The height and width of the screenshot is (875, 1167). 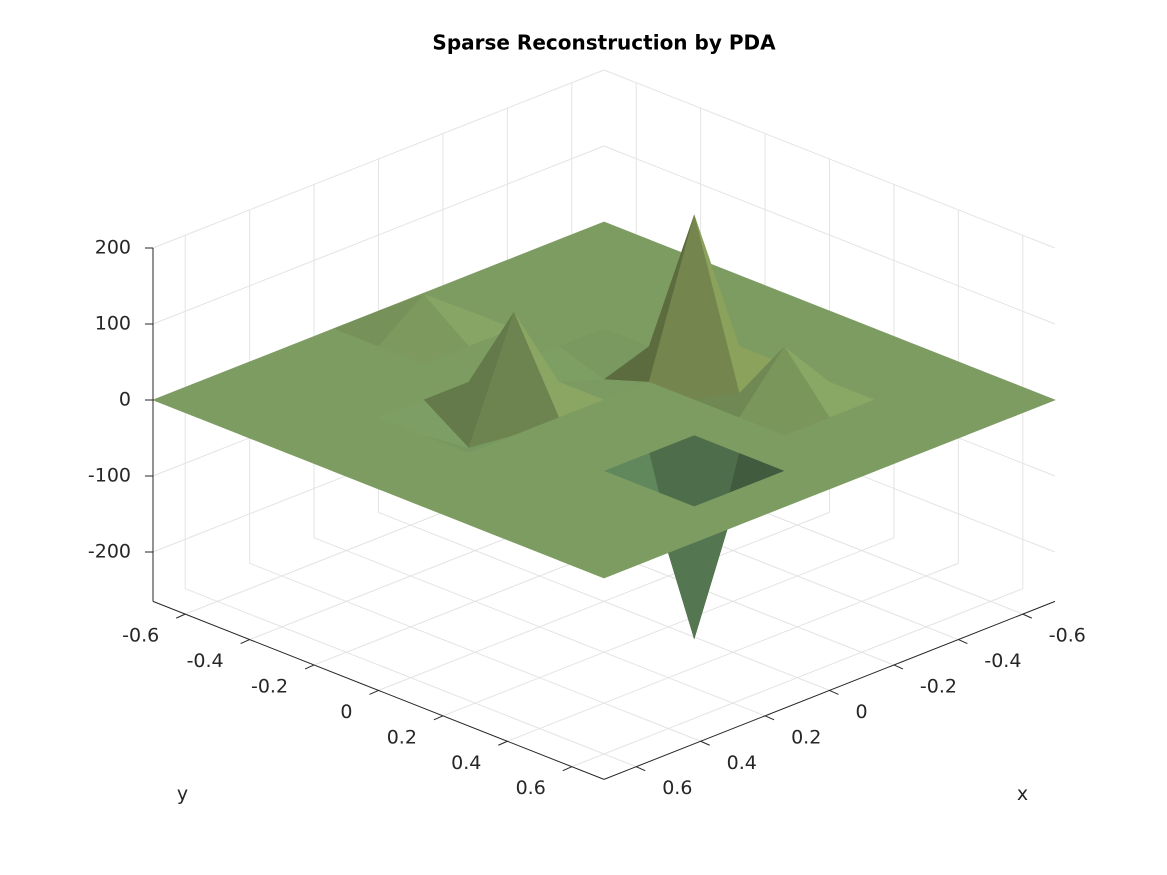 What do you see at coordinates (140, 636) in the screenshot?
I see `y-tick-label: -0.6` at bounding box center [140, 636].